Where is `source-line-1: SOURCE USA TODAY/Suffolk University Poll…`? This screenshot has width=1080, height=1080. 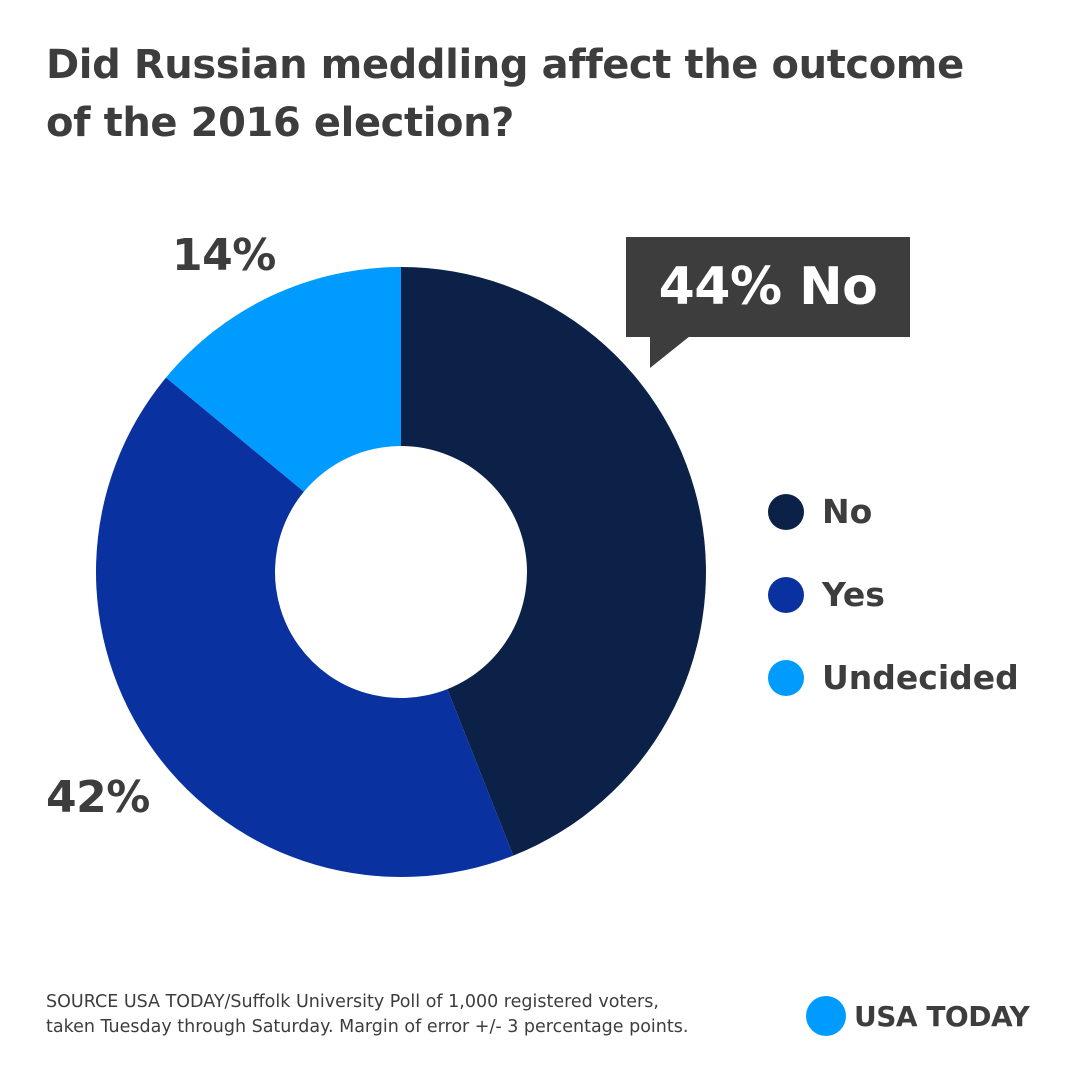 source-line-1: SOURCE USA TODAY/Suffolk University Poll… is located at coordinates (352, 1002).